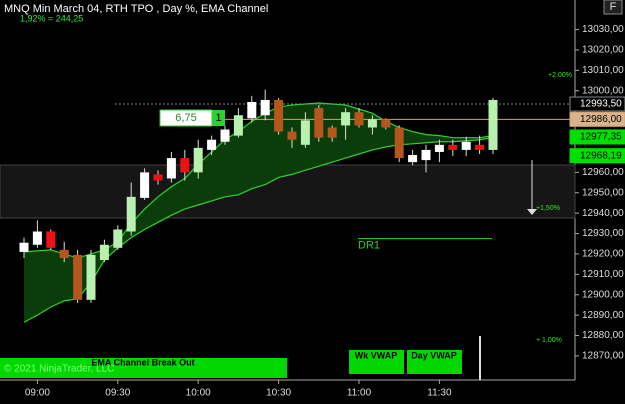 This screenshot has height=404, width=625. Describe the element at coordinates (59, 369) in the screenshot. I see `copyright: © 2021 NinjaTrader, LLC` at that location.